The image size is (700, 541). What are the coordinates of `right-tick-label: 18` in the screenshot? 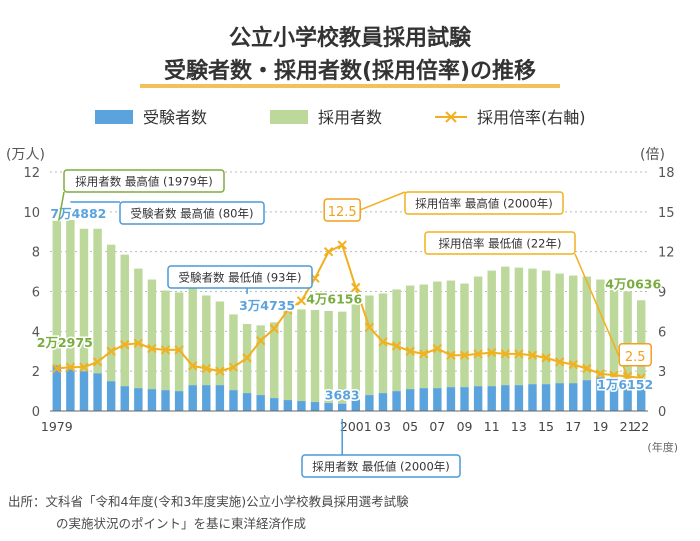 It's located at (666, 173).